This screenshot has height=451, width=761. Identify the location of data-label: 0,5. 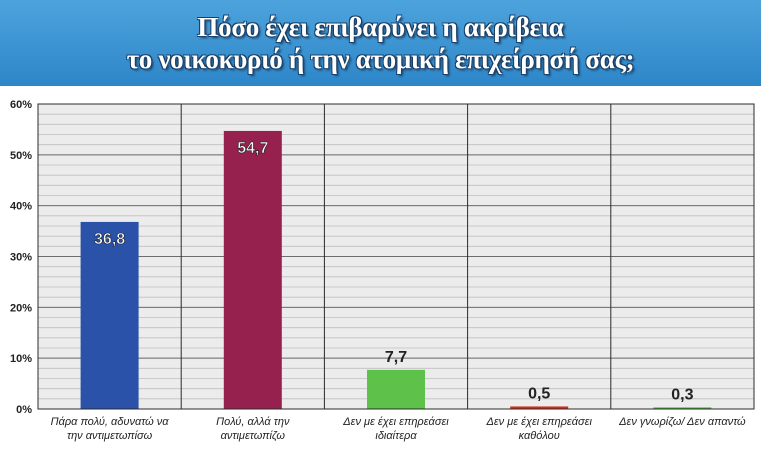
(539, 393).